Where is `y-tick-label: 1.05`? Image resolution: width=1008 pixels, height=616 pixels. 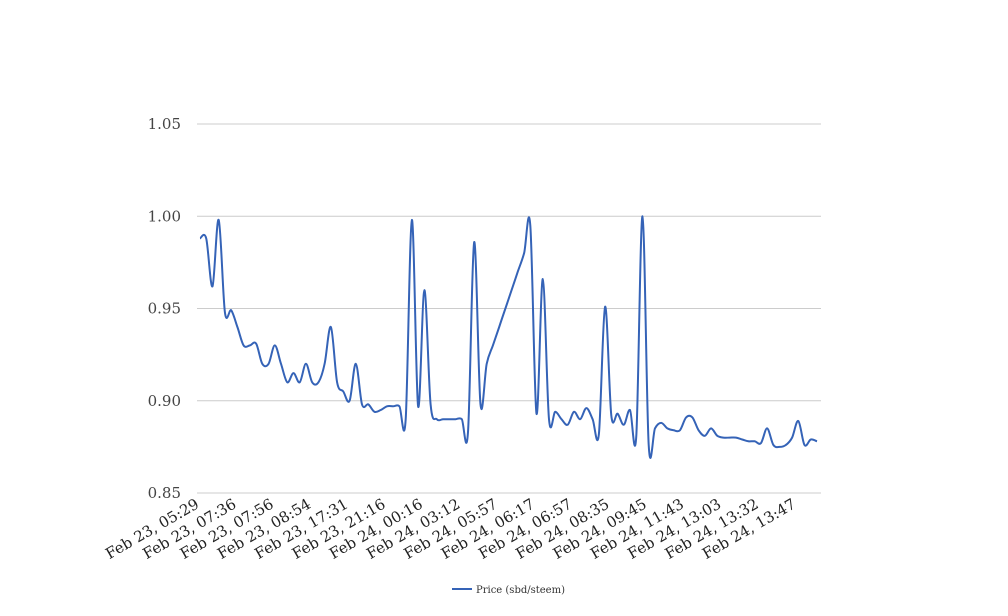 y-tick-label: 1.05 is located at coordinates (164, 124).